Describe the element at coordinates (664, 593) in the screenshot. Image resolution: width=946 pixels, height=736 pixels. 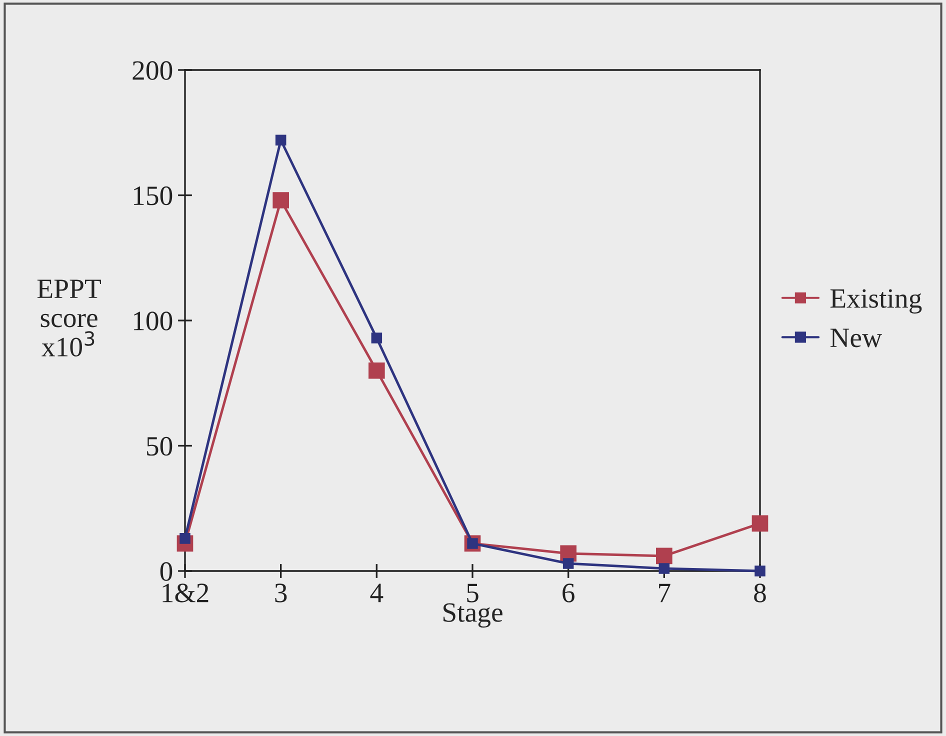
I see `x-tick-label: 7` at that location.